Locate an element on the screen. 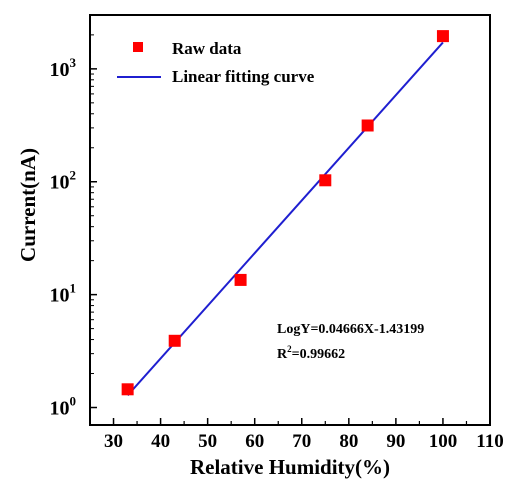 The width and height of the screenshot is (515, 483). x-tick-label: 30 is located at coordinates (113, 441).